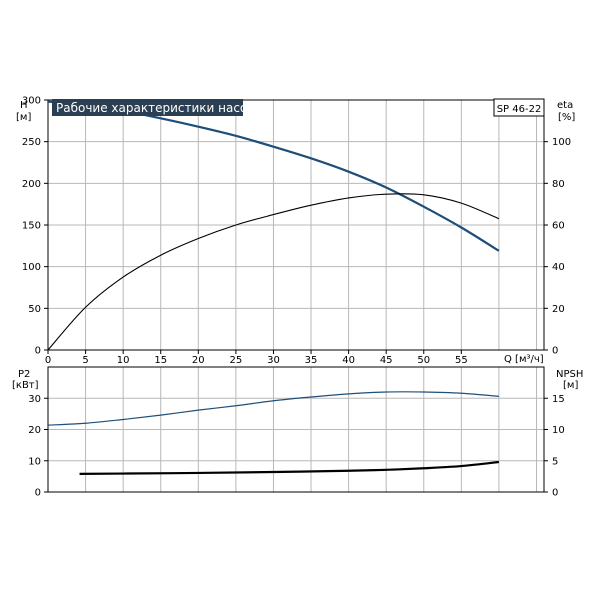  What do you see at coordinates (198, 360) in the screenshot?
I see `x-tick-label: 20` at bounding box center [198, 360].